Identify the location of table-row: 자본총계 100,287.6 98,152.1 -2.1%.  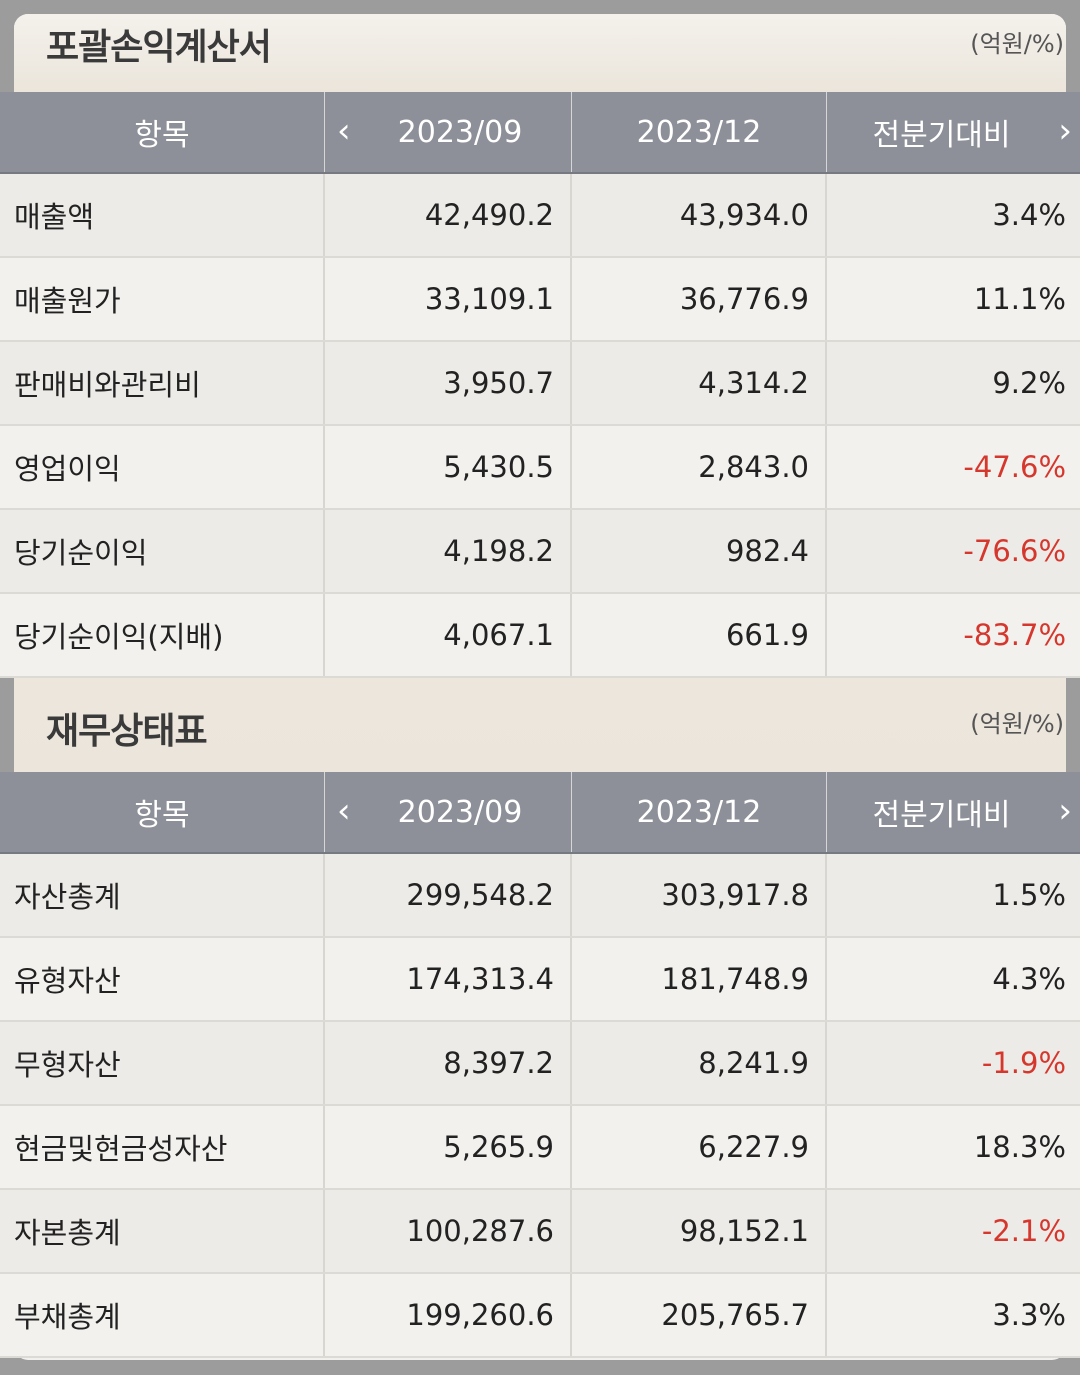
(540, 1232).